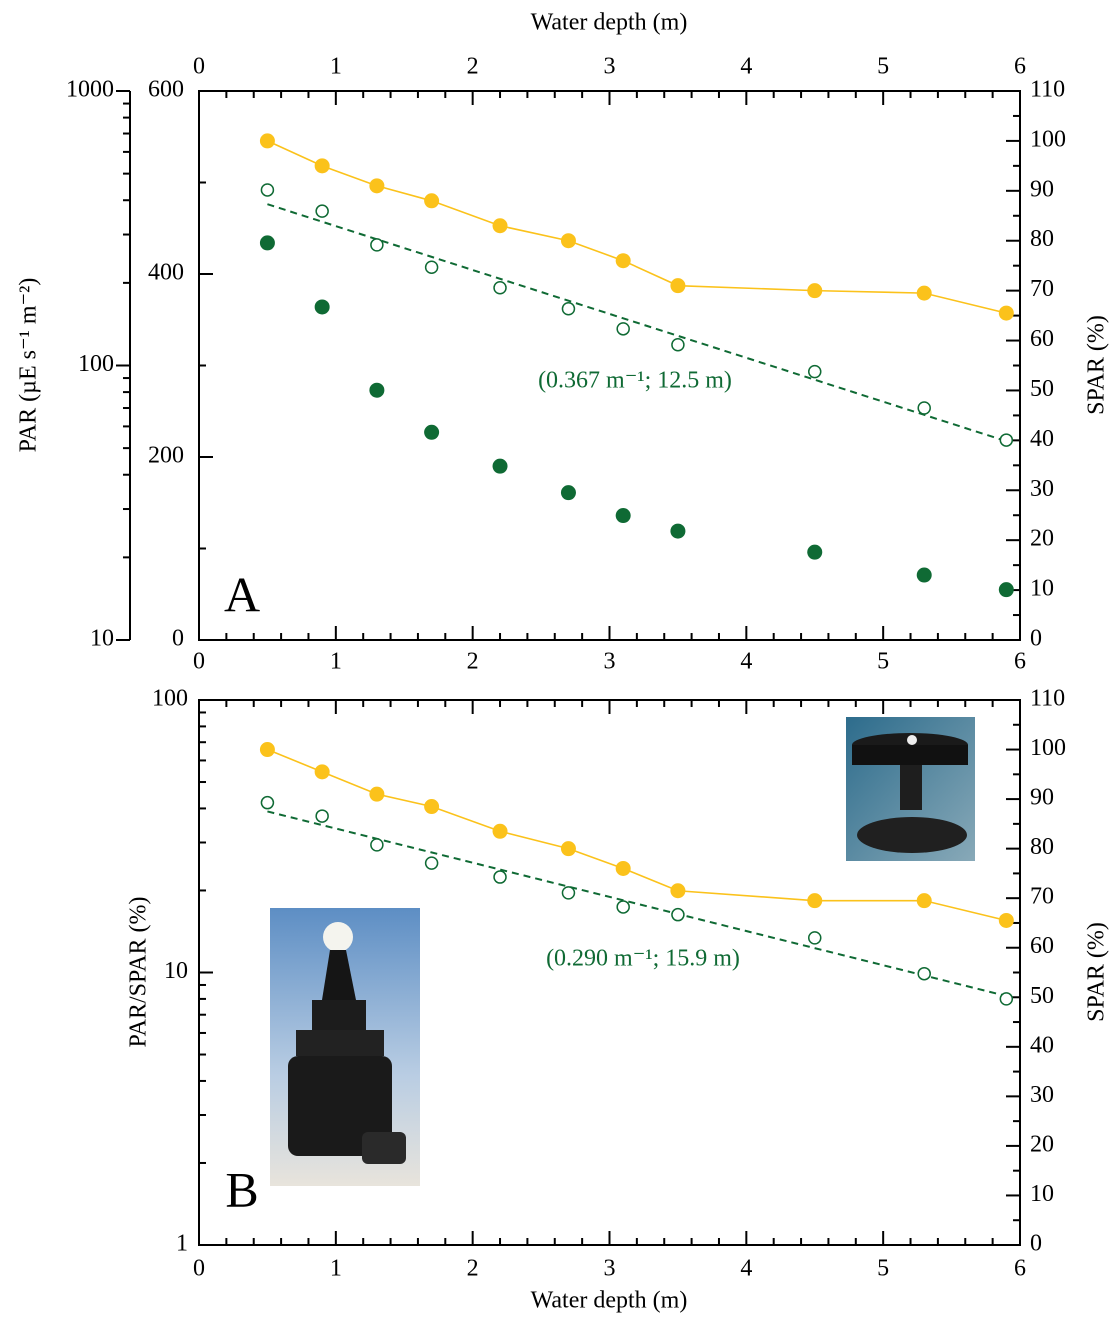  I want to click on y-tick-label: 90, so click(1042, 189).